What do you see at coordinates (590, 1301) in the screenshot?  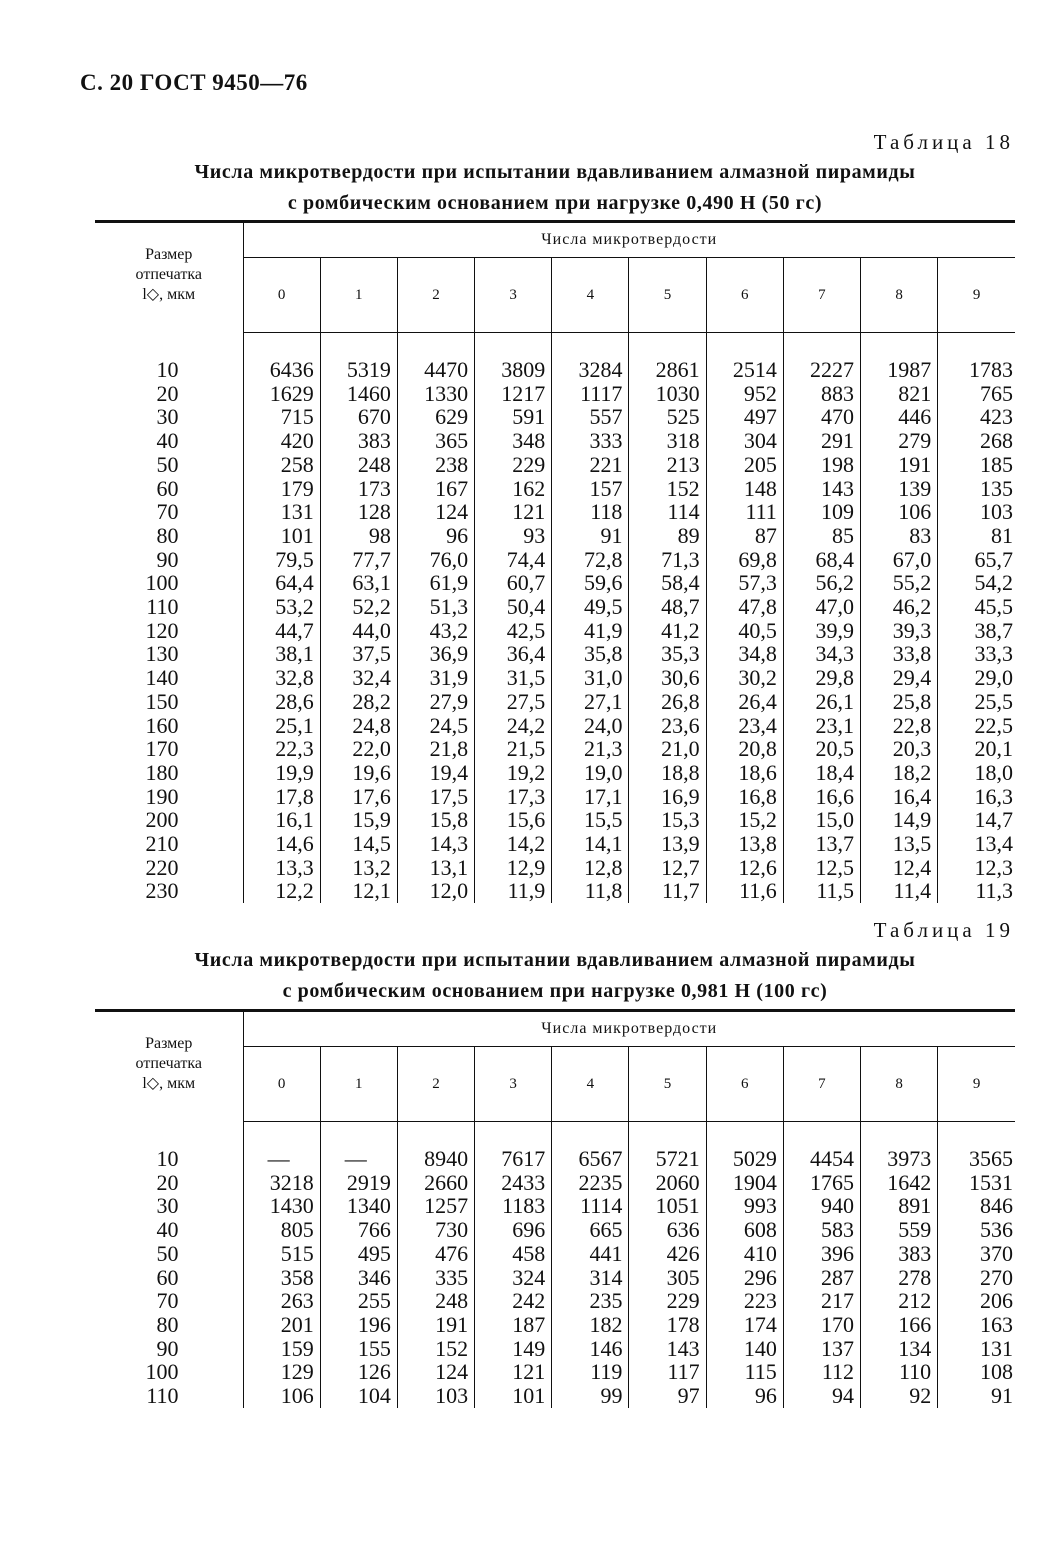 I see `hardness-value: 235` at bounding box center [590, 1301].